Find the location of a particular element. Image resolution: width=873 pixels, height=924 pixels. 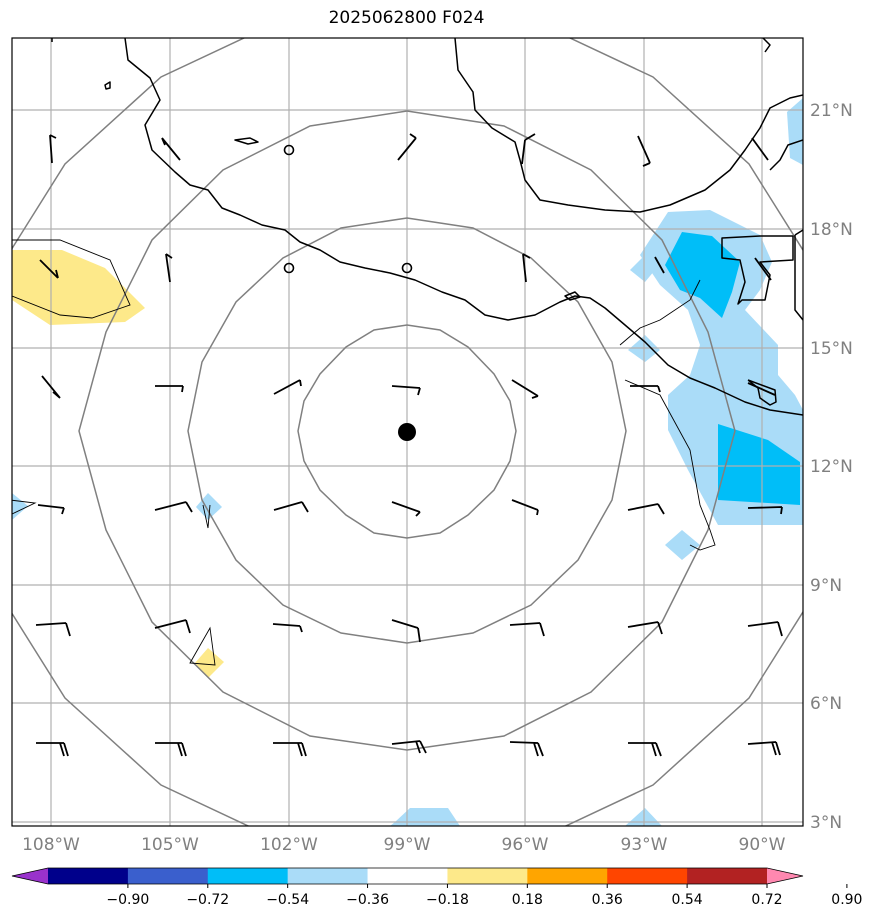

colorbar-tick-label: 0.90 is located at coordinates (846, 900).